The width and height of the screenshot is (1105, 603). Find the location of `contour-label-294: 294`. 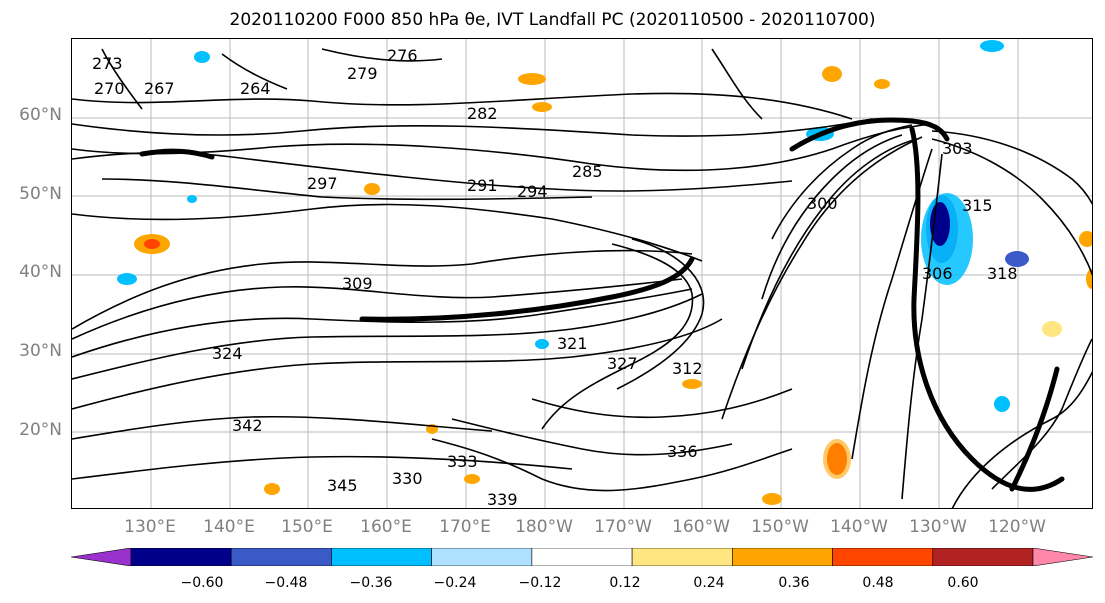

contour-label-294: 294 is located at coordinates (532, 191).